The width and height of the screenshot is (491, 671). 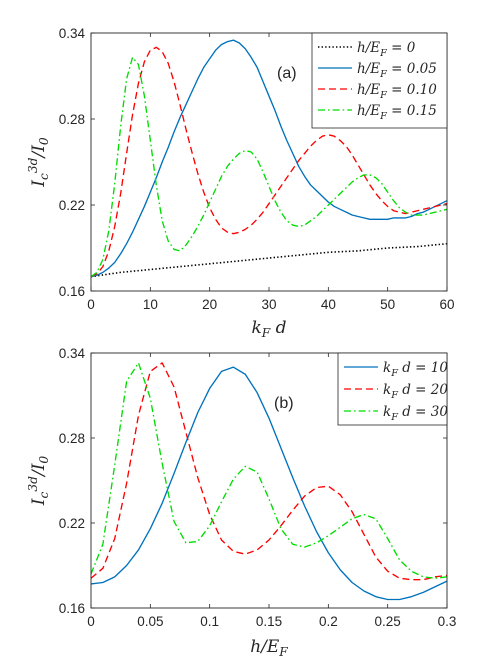 What do you see at coordinates (328, 304) in the screenshot?
I see `x-tick-label: 40` at bounding box center [328, 304].